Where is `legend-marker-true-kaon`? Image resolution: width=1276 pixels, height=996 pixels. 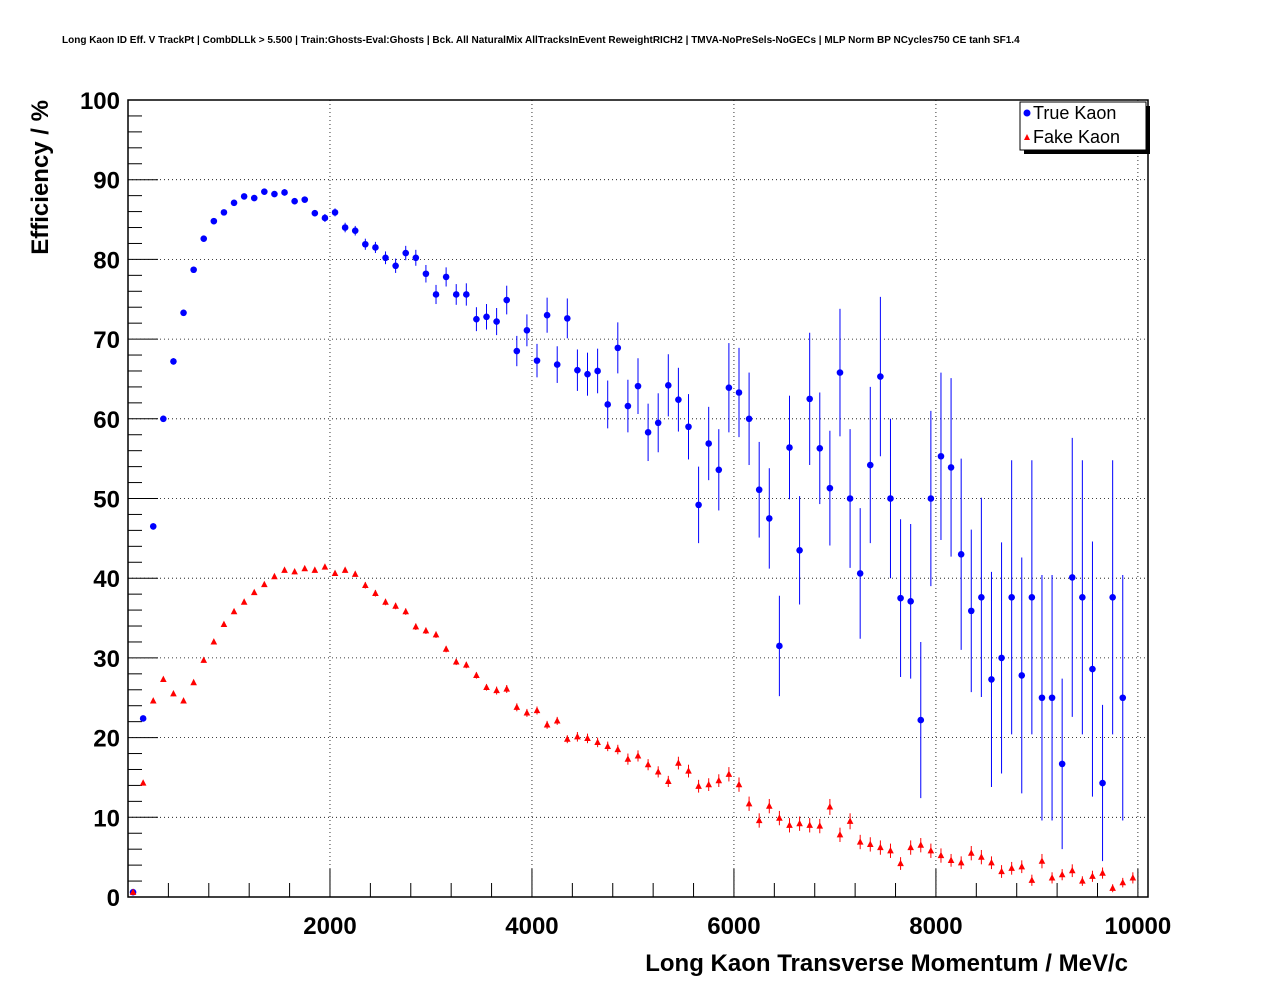 legend-marker-true-kaon is located at coordinates (1027, 113).